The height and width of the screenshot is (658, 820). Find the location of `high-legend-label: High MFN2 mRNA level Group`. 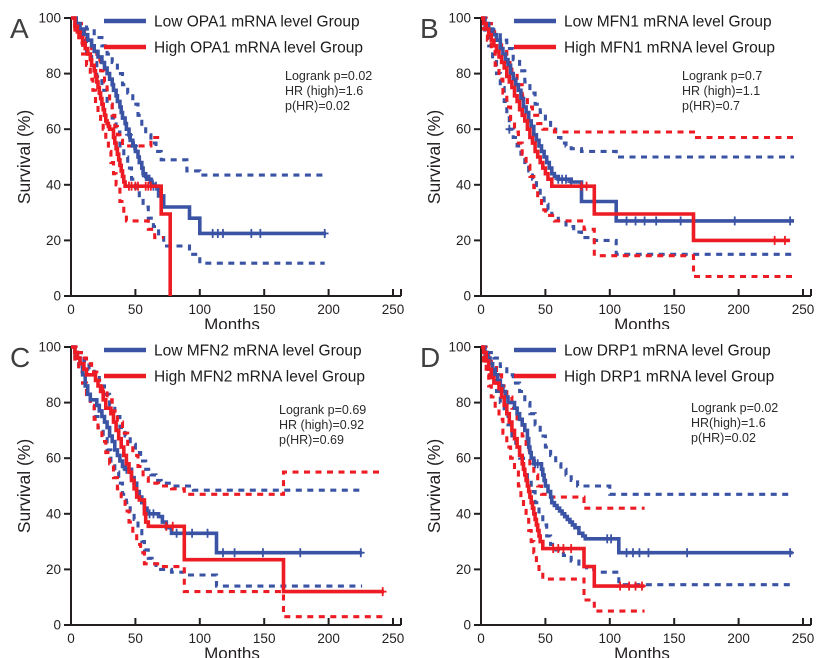

high-legend-label: High MFN2 mRNA level Group is located at coordinates (259, 377).